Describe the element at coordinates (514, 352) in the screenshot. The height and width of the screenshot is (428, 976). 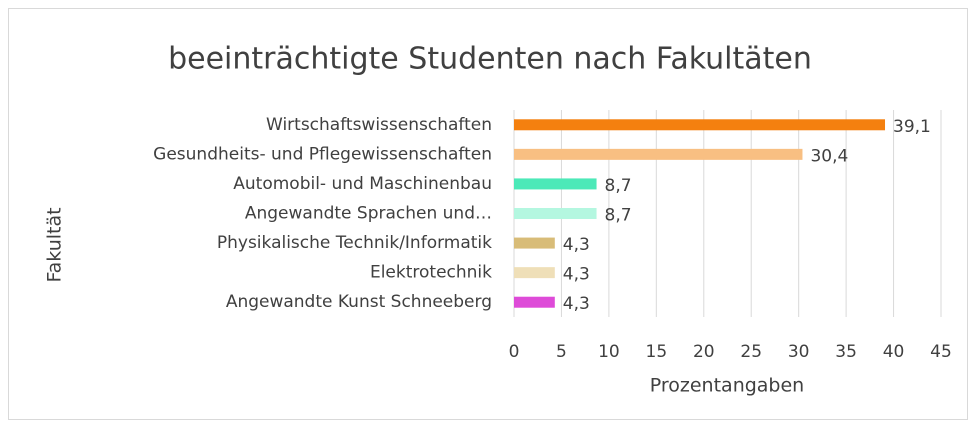
I see `x-tick-label: 0` at that location.